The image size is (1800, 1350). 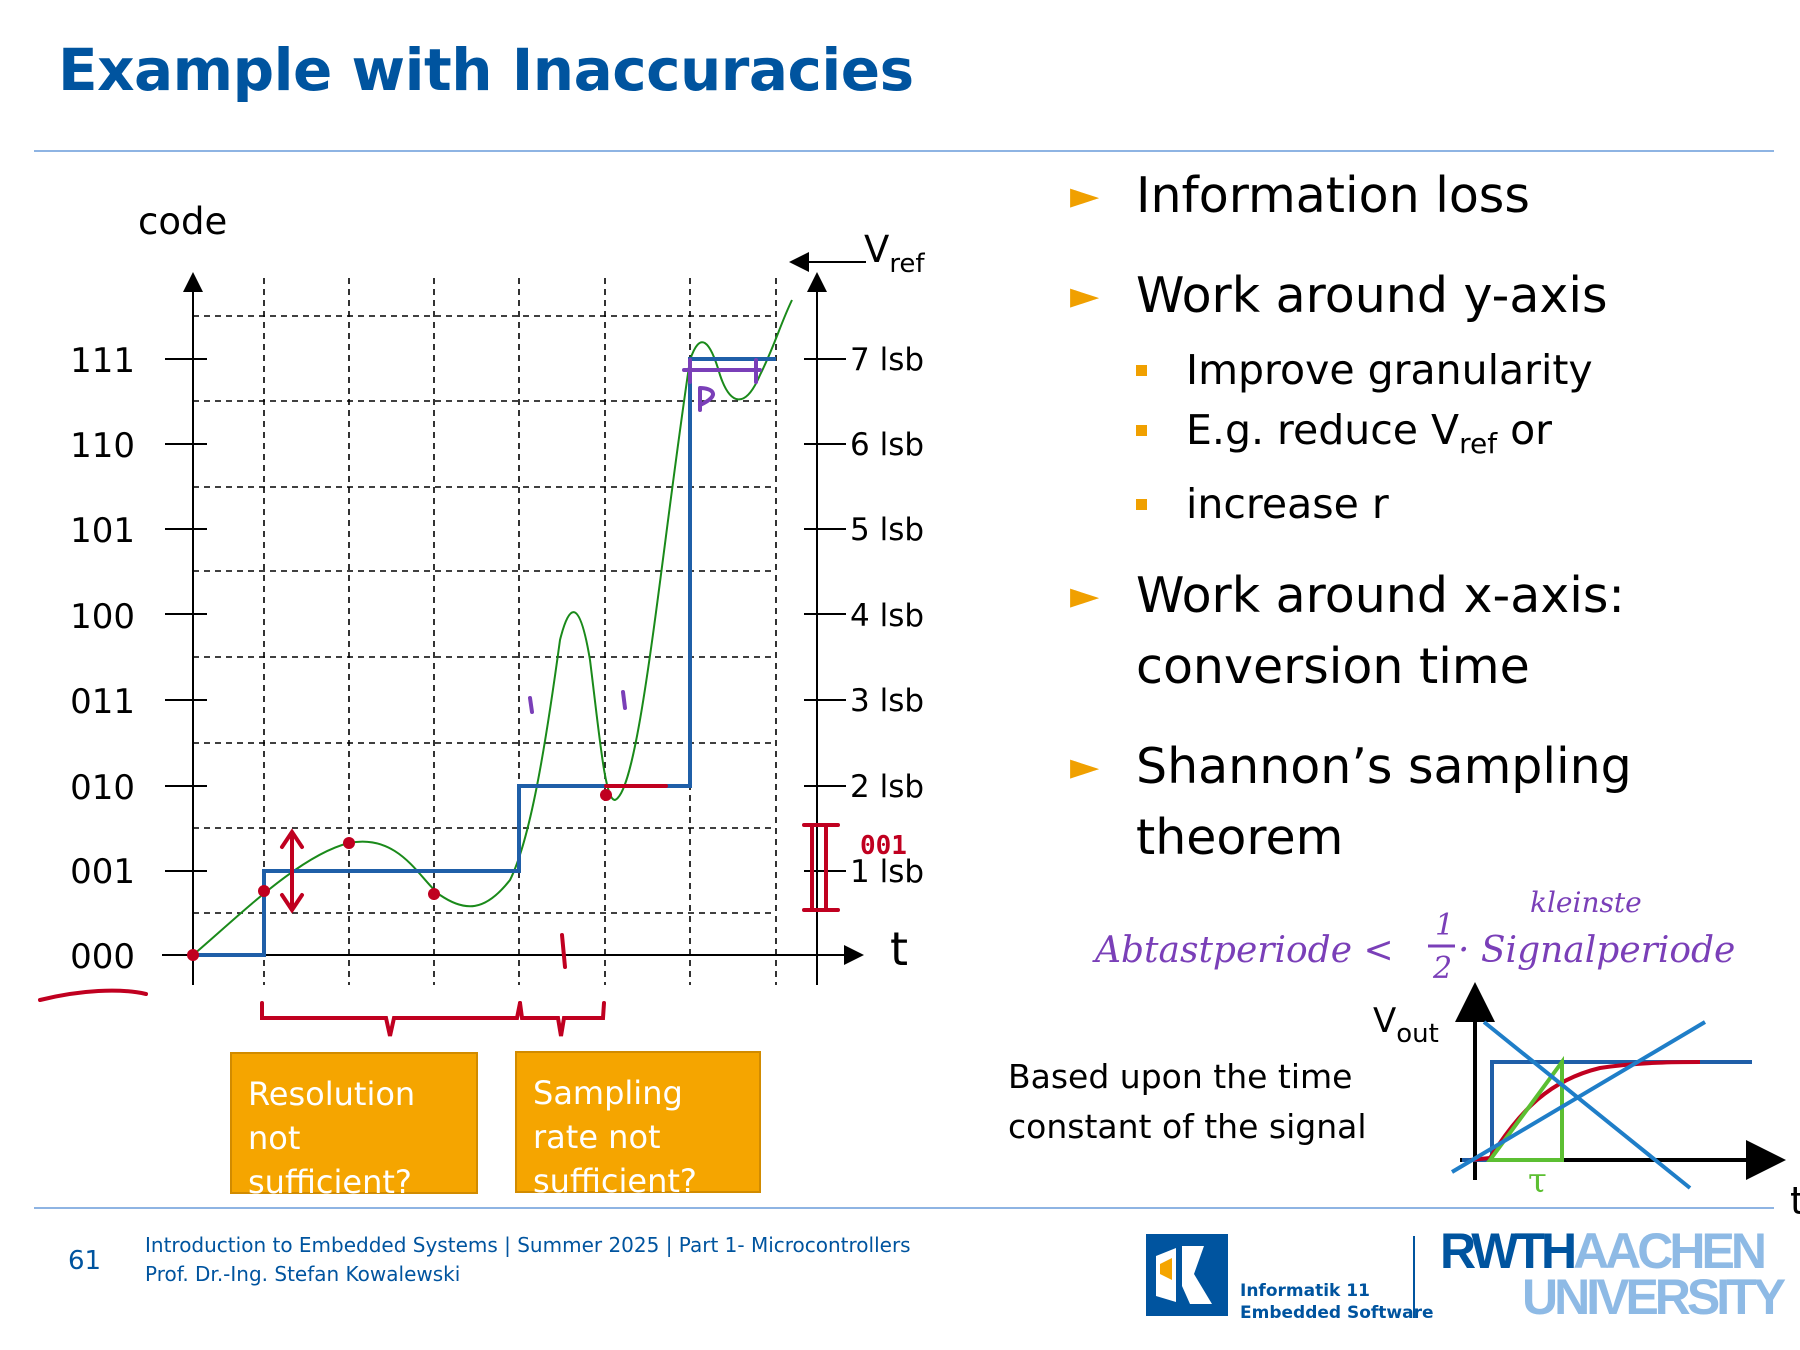 I want to click on time-constant-inset: Vout t τ, so click(x=1586, y=1102).